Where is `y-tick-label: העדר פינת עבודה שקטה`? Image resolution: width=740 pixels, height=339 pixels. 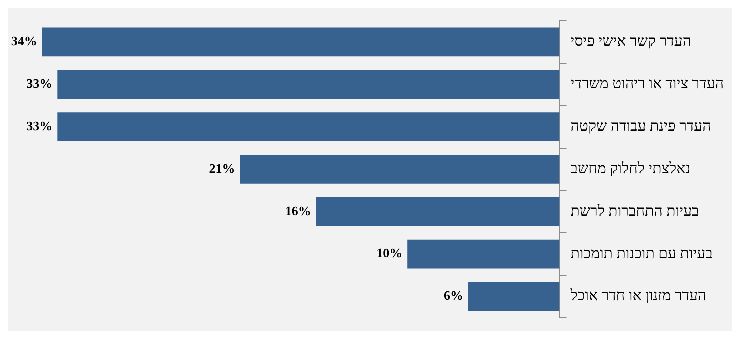 y-tick-label: העדר פינת עבודה שקטה is located at coordinates (641, 127).